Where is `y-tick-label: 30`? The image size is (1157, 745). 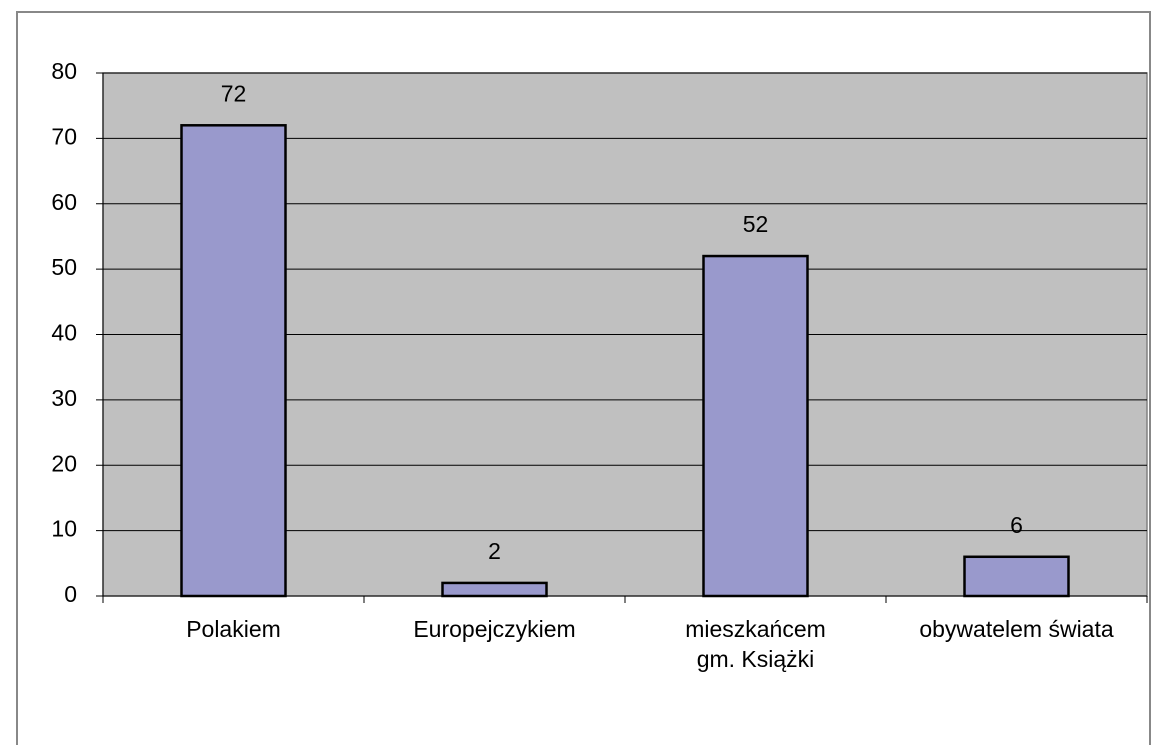 y-tick-label: 30 is located at coordinates (64, 398).